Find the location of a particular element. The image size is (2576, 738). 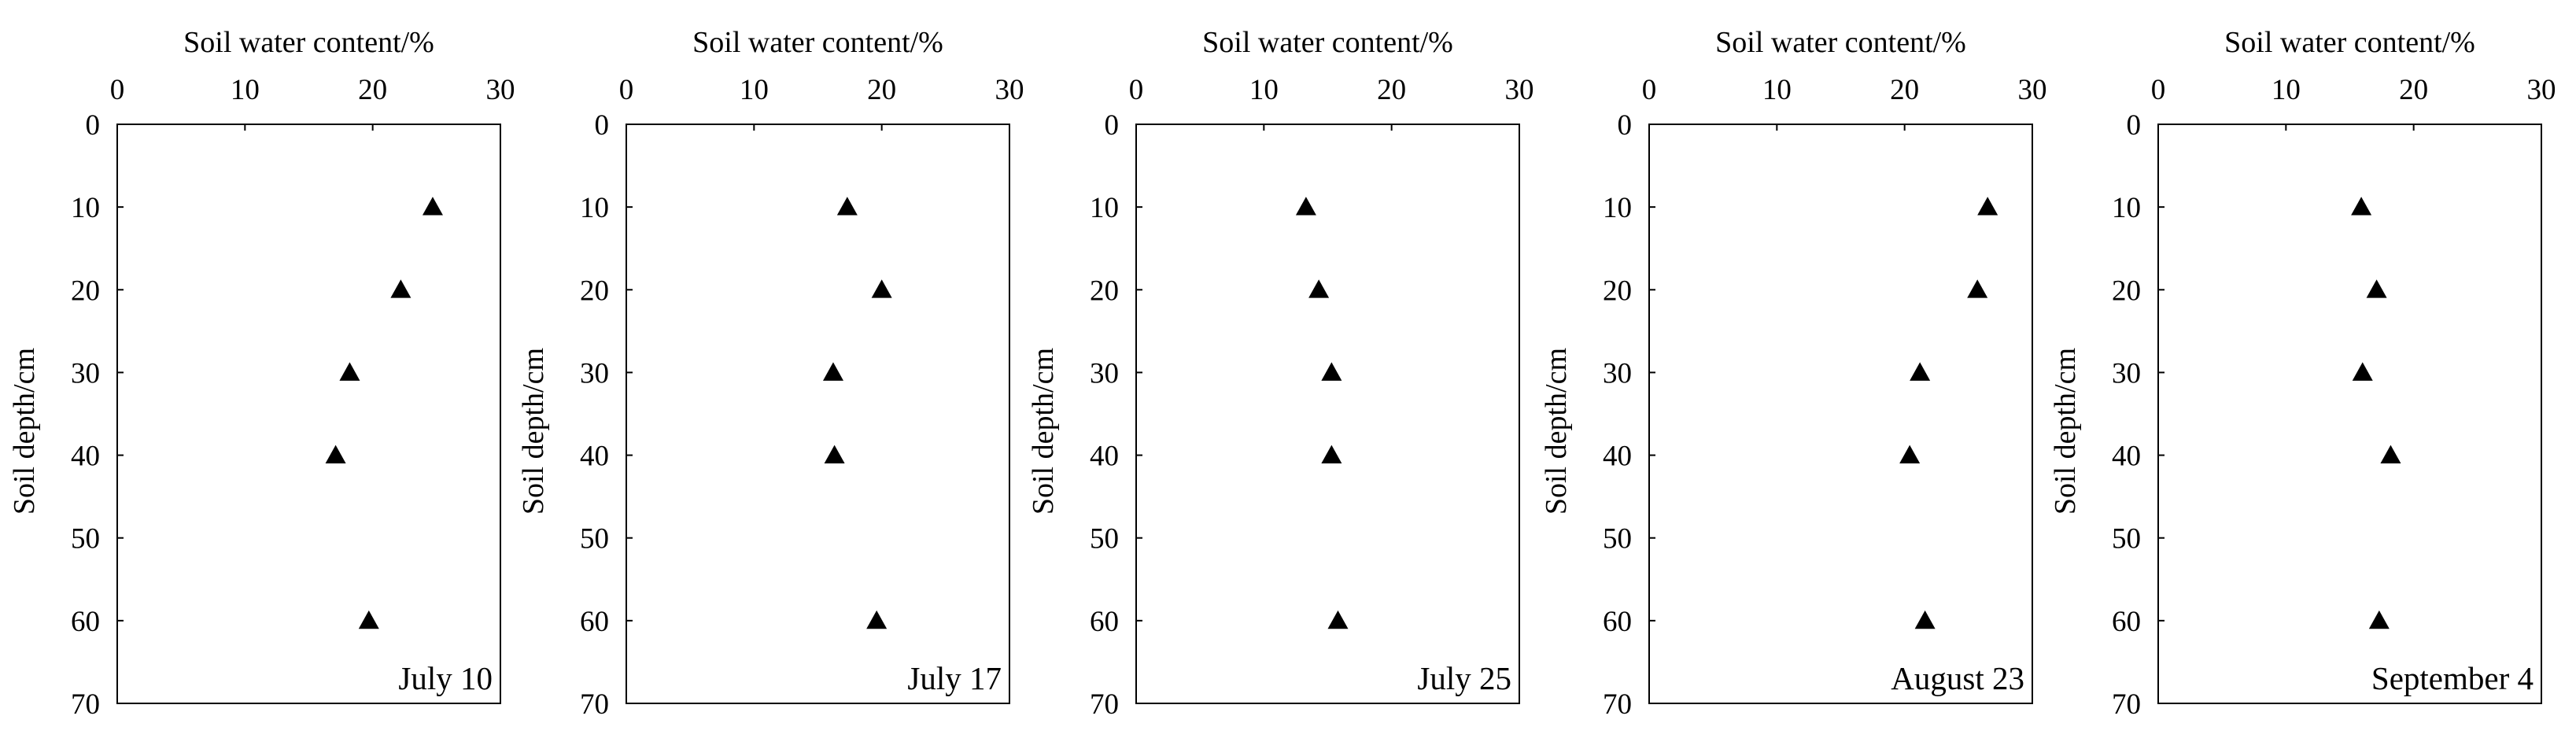

panel-date-label: September 4 is located at coordinates (2452, 678).